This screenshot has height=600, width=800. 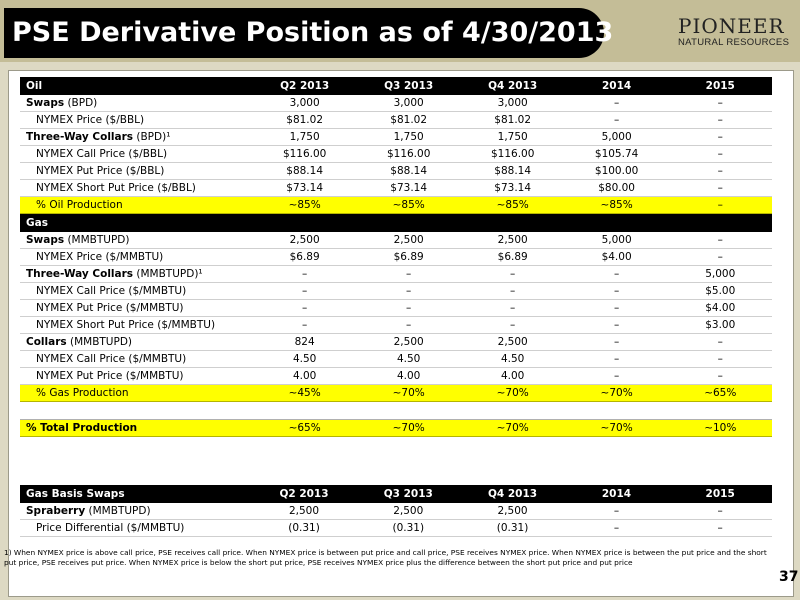 What do you see at coordinates (512, 494) in the screenshot?
I see `column-header: Q4 2013` at bounding box center [512, 494].